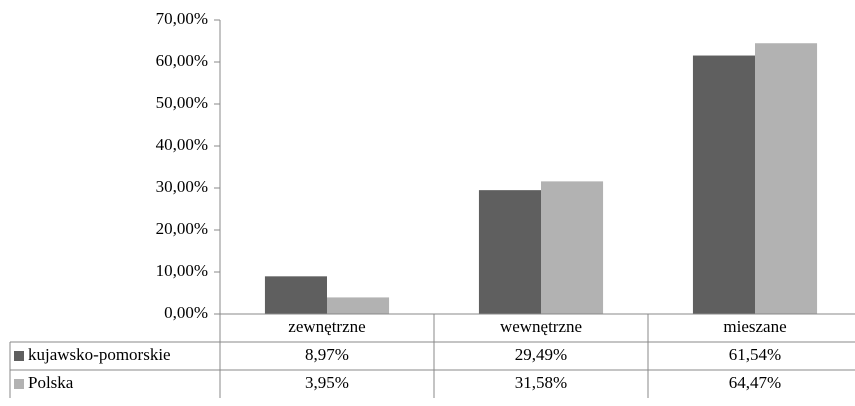  Describe the element at coordinates (182, 144) in the screenshot. I see `y-tick-label: 40,00%` at that location.